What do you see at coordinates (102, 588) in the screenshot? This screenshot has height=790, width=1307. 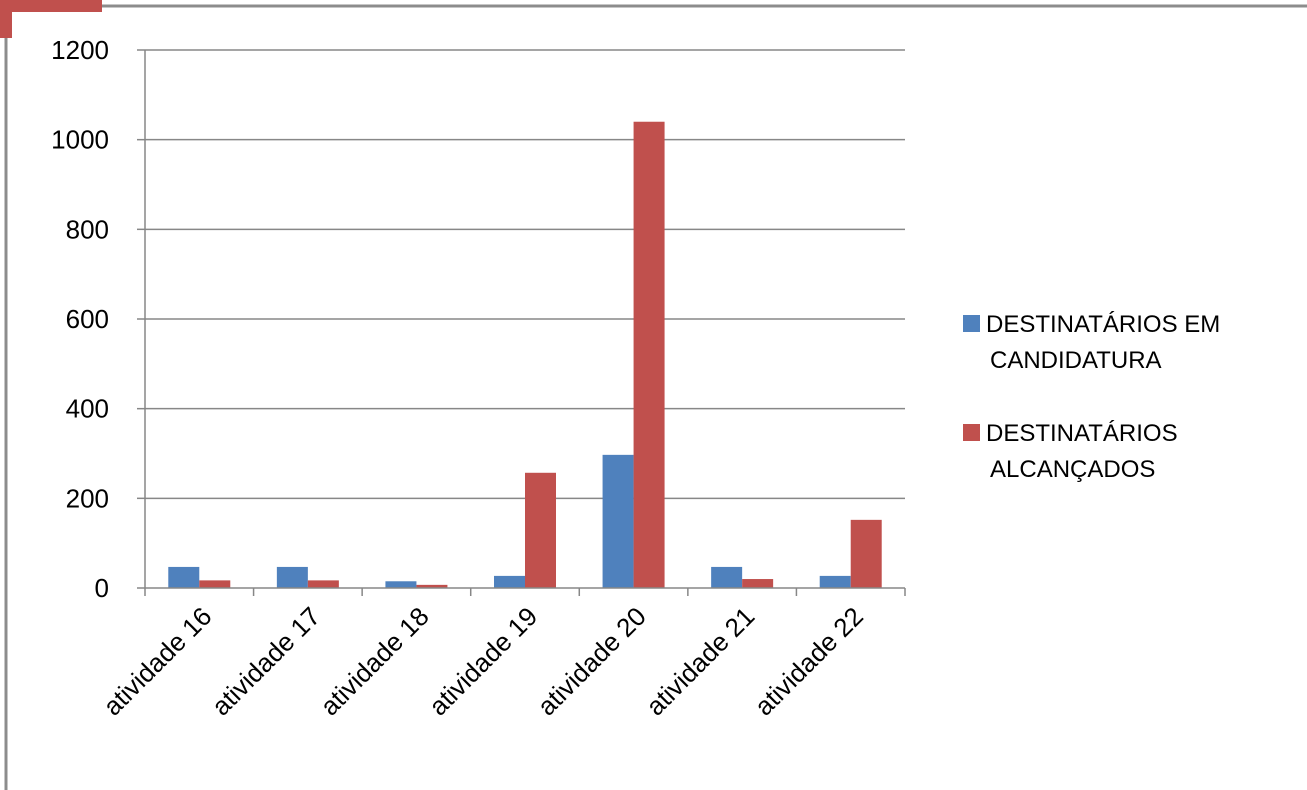 I see `y-tick-label: 0` at bounding box center [102, 588].